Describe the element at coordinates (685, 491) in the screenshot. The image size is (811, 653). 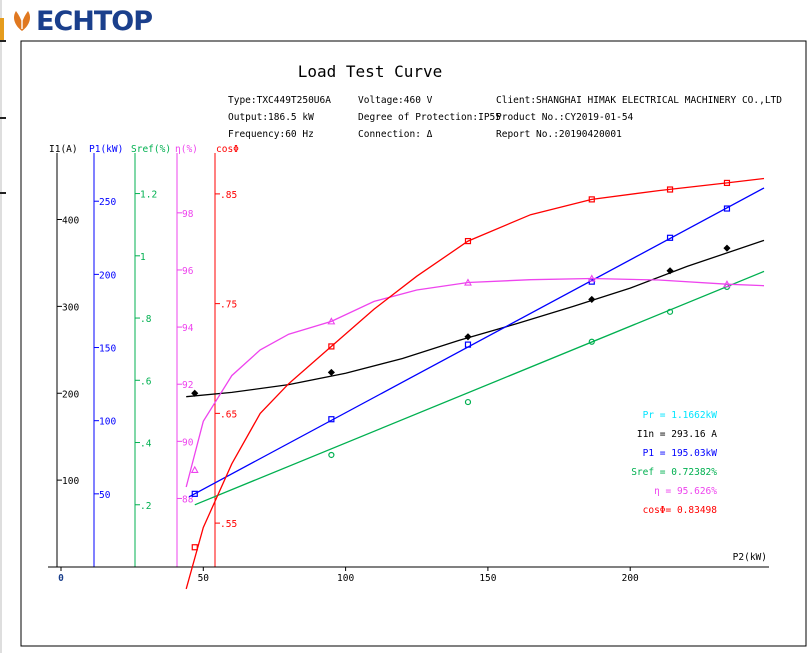
I see `result-line-4: η = 95.626%` at that location.